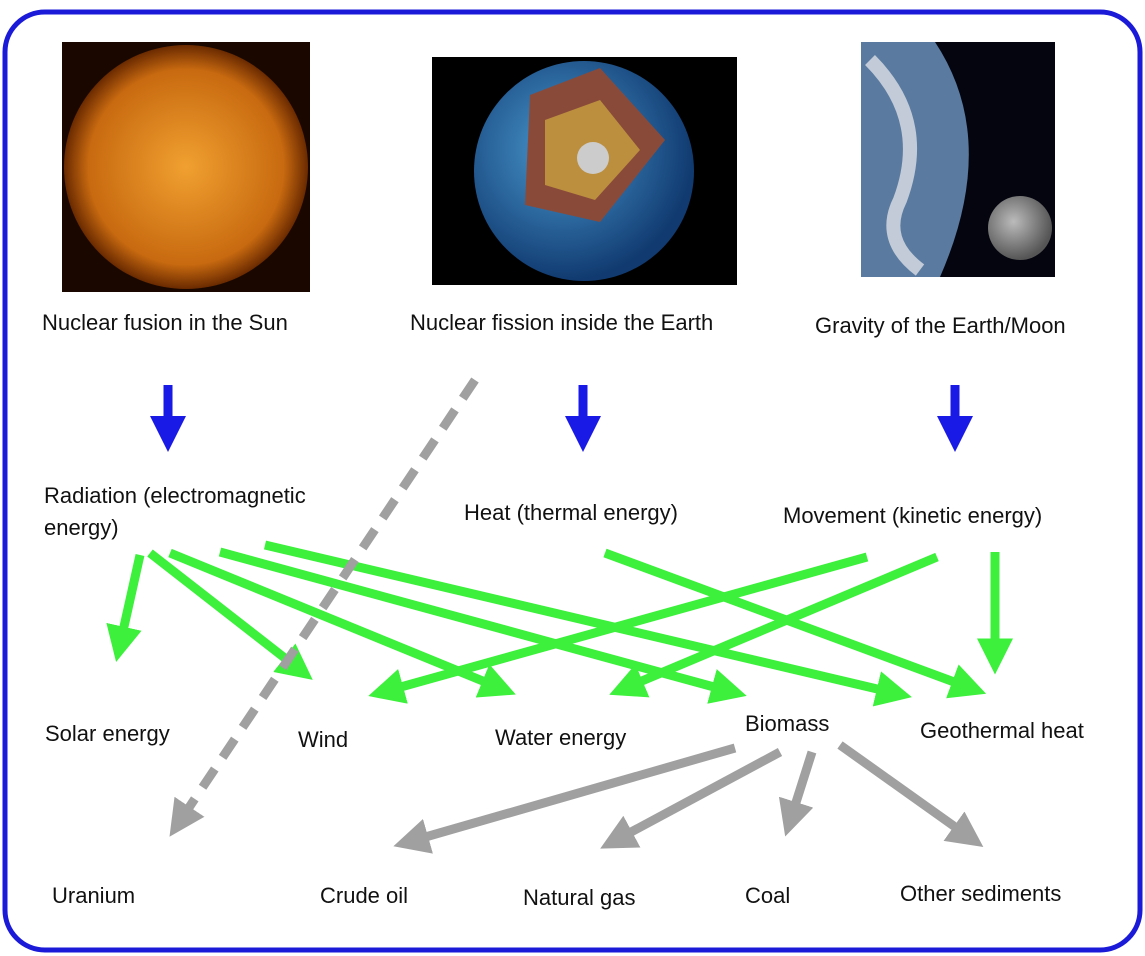 This screenshot has width=1145, height=956. What do you see at coordinates (93, 895) in the screenshot?
I see `node-label: Uranium` at bounding box center [93, 895].